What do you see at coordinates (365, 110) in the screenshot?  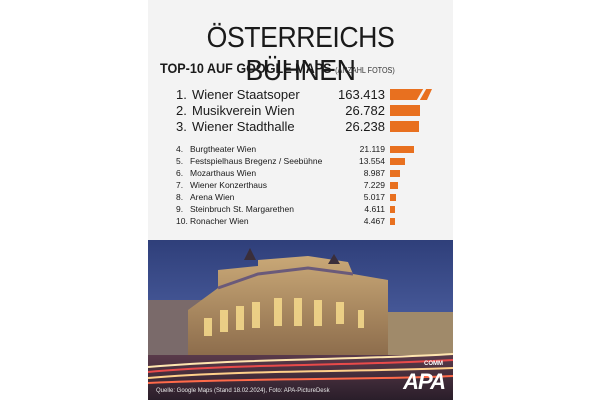 I see `value-label: 26.782` at bounding box center [365, 110].